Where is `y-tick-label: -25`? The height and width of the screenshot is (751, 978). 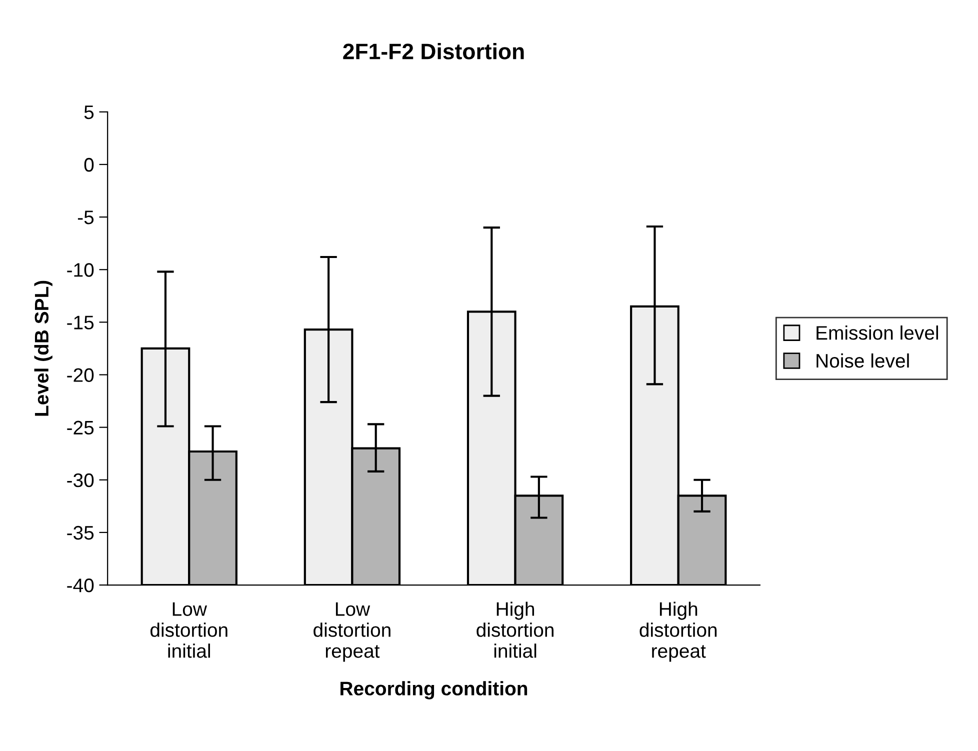
y-tick-label: -25 is located at coordinates (80, 427).